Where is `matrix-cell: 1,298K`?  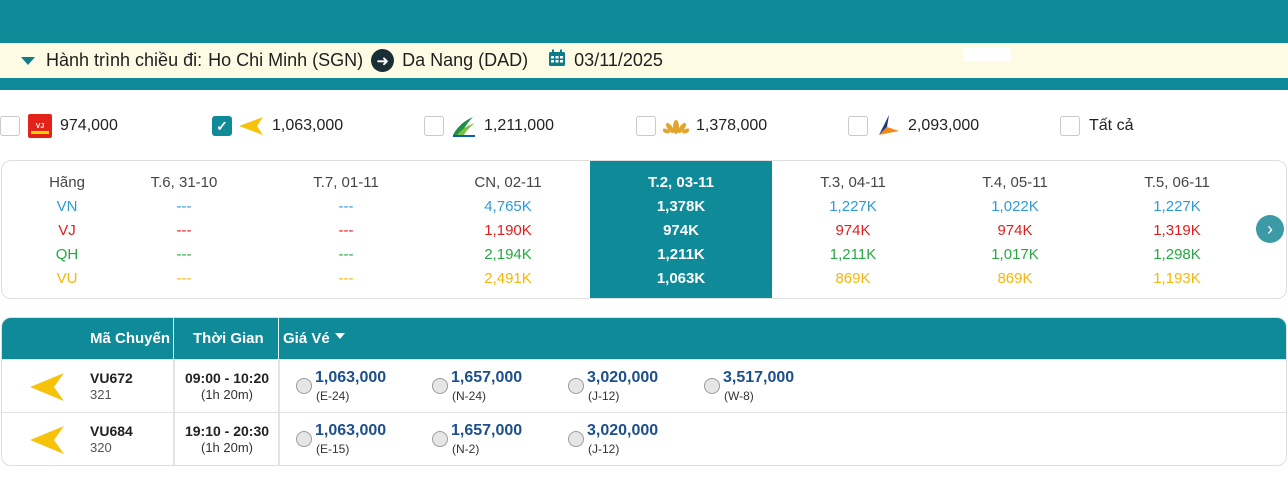
matrix-cell: 1,298K is located at coordinates (1177, 254).